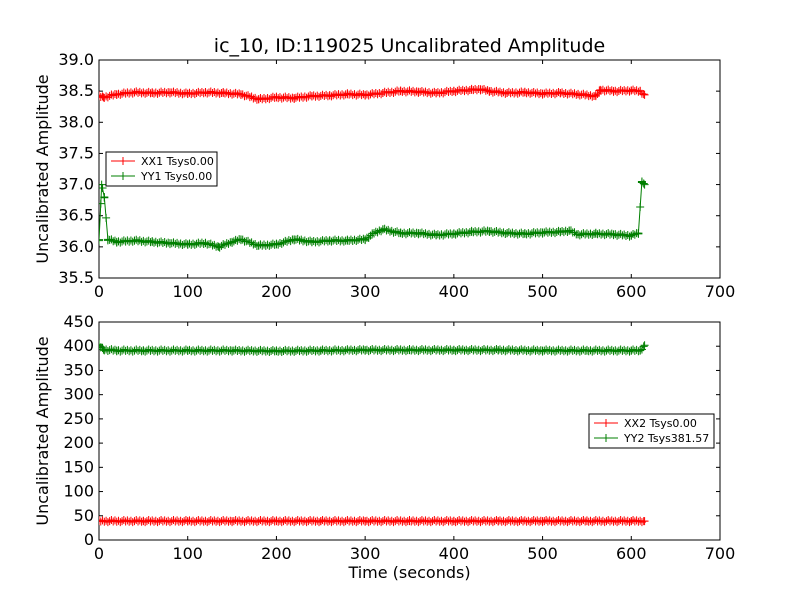 The width and height of the screenshot is (800, 600). Describe the element at coordinates (78, 345) in the screenshot. I see `bottom-y-tick-label: 400` at that location.